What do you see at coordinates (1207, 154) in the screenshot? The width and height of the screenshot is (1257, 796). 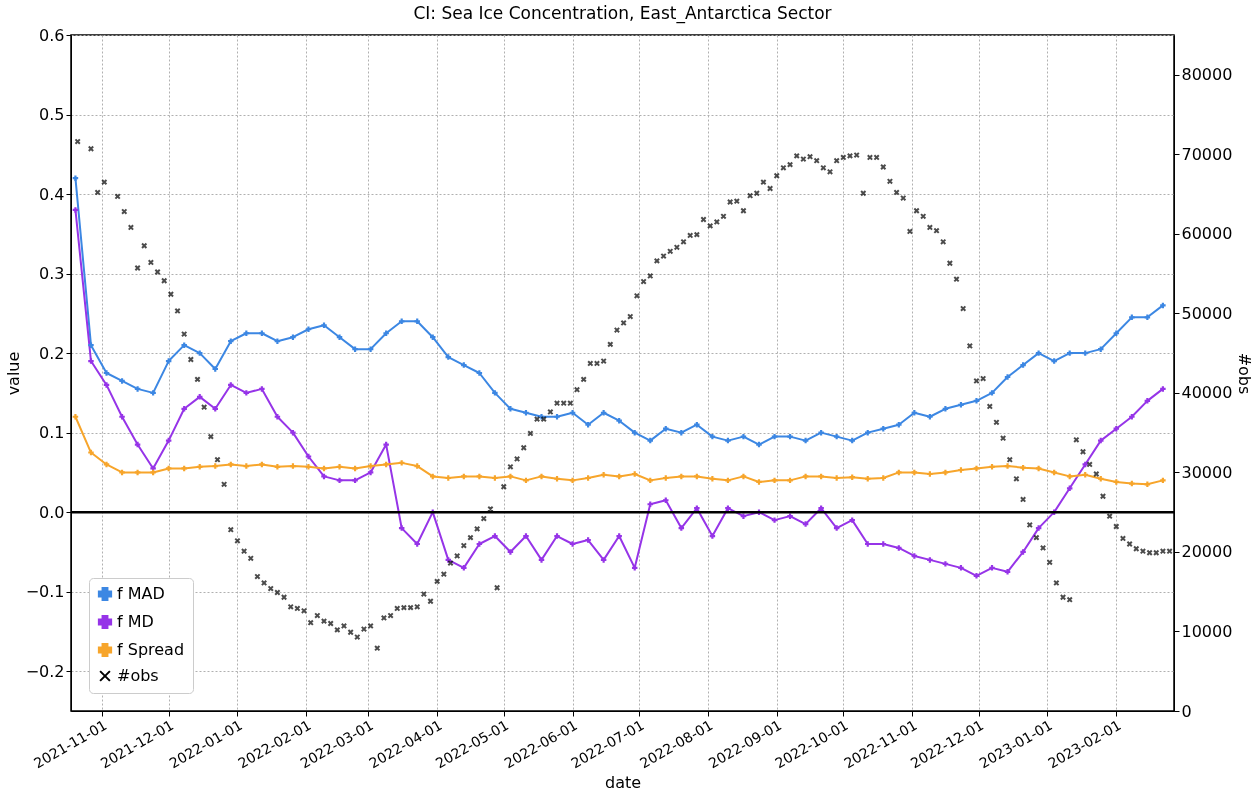 I see `y2-tick-label: 70000` at bounding box center [1207, 154].